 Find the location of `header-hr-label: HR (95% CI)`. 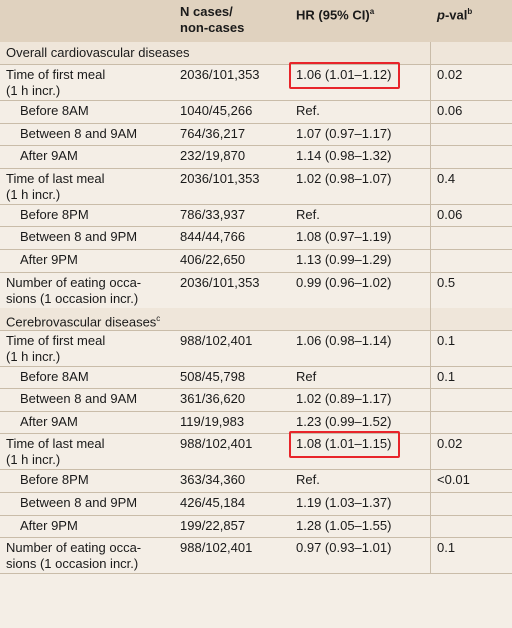

header-hr-label: HR (95% CI) is located at coordinates (333, 15).